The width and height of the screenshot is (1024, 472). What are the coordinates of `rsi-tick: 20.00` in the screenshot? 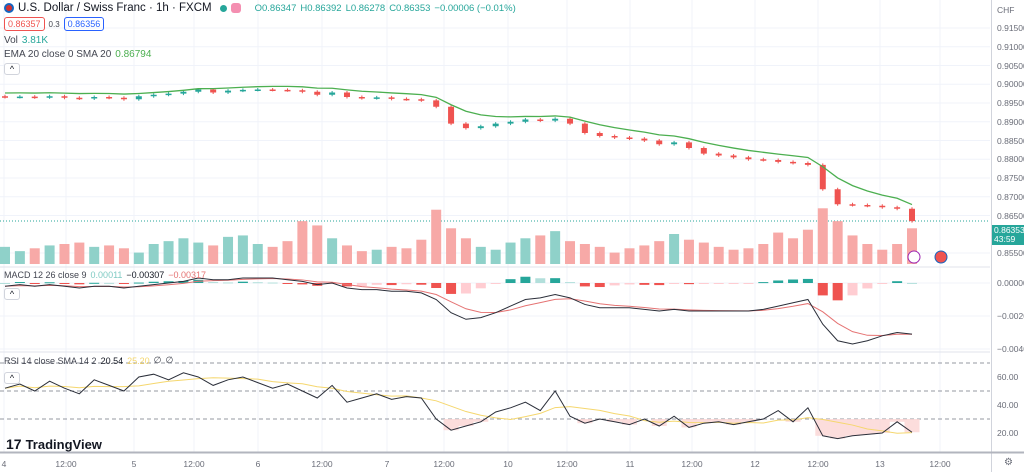 It's located at (1008, 433).